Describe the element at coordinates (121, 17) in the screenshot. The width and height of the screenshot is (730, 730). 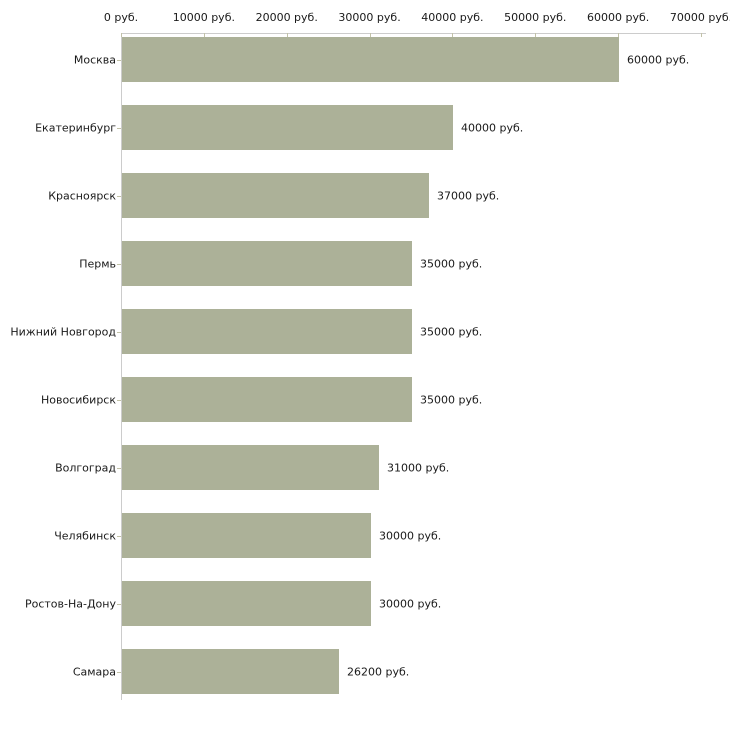
I see `x-axis-tick-label: 0 руб.` at that location.